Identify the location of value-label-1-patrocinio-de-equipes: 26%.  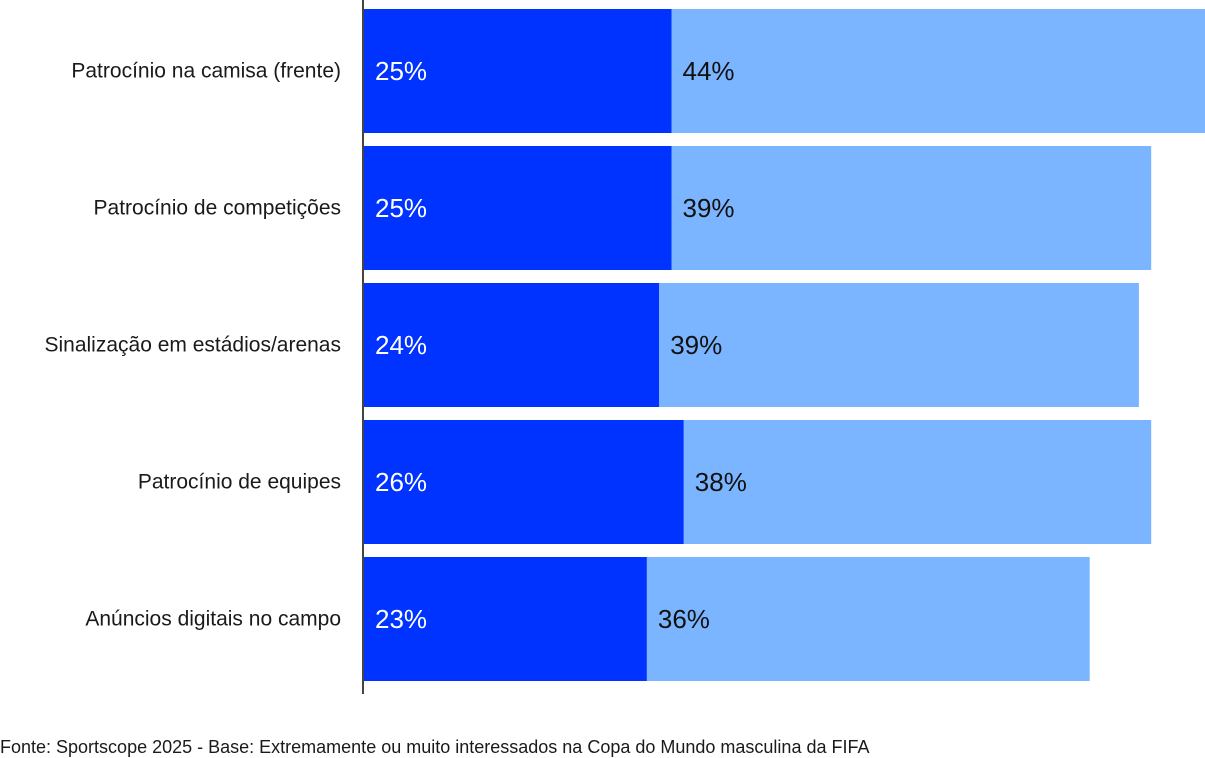
(401, 482).